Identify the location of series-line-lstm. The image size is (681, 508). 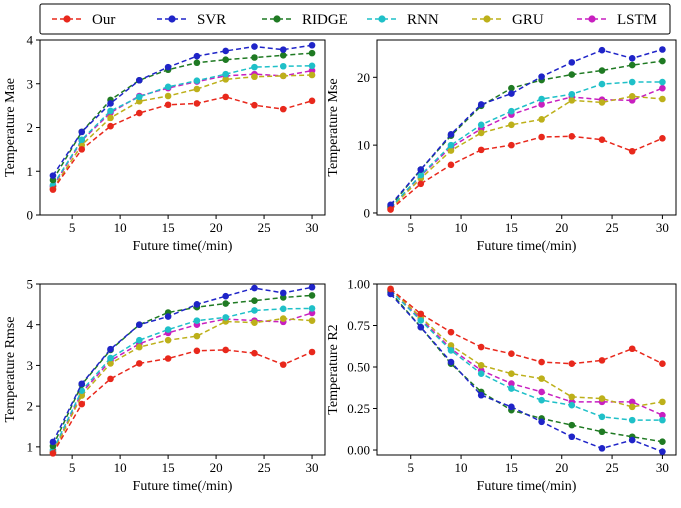
(526, 148).